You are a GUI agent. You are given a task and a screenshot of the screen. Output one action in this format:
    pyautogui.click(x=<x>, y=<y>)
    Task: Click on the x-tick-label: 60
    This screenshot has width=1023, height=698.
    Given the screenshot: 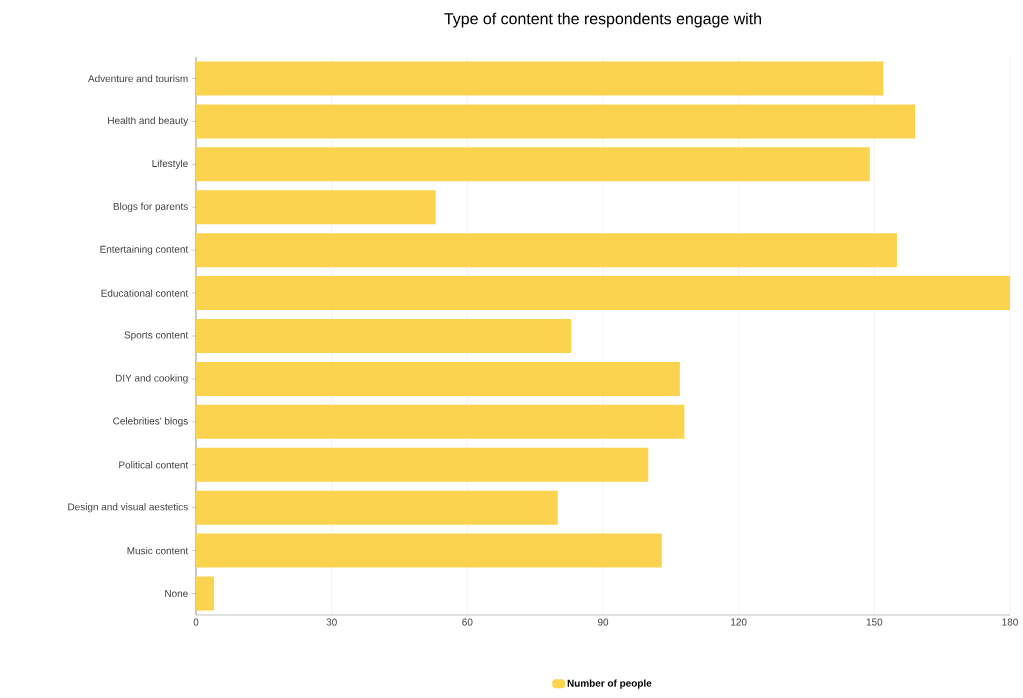 What is the action you would take?
    pyautogui.click(x=467, y=622)
    